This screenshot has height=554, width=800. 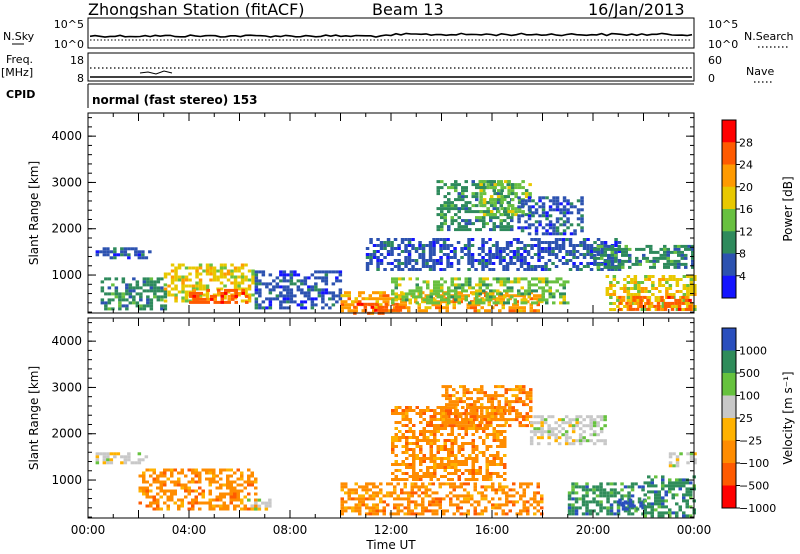 What do you see at coordinates (746, 209) in the screenshot?
I see `colorbar-tick-label: 16` at bounding box center [746, 209].